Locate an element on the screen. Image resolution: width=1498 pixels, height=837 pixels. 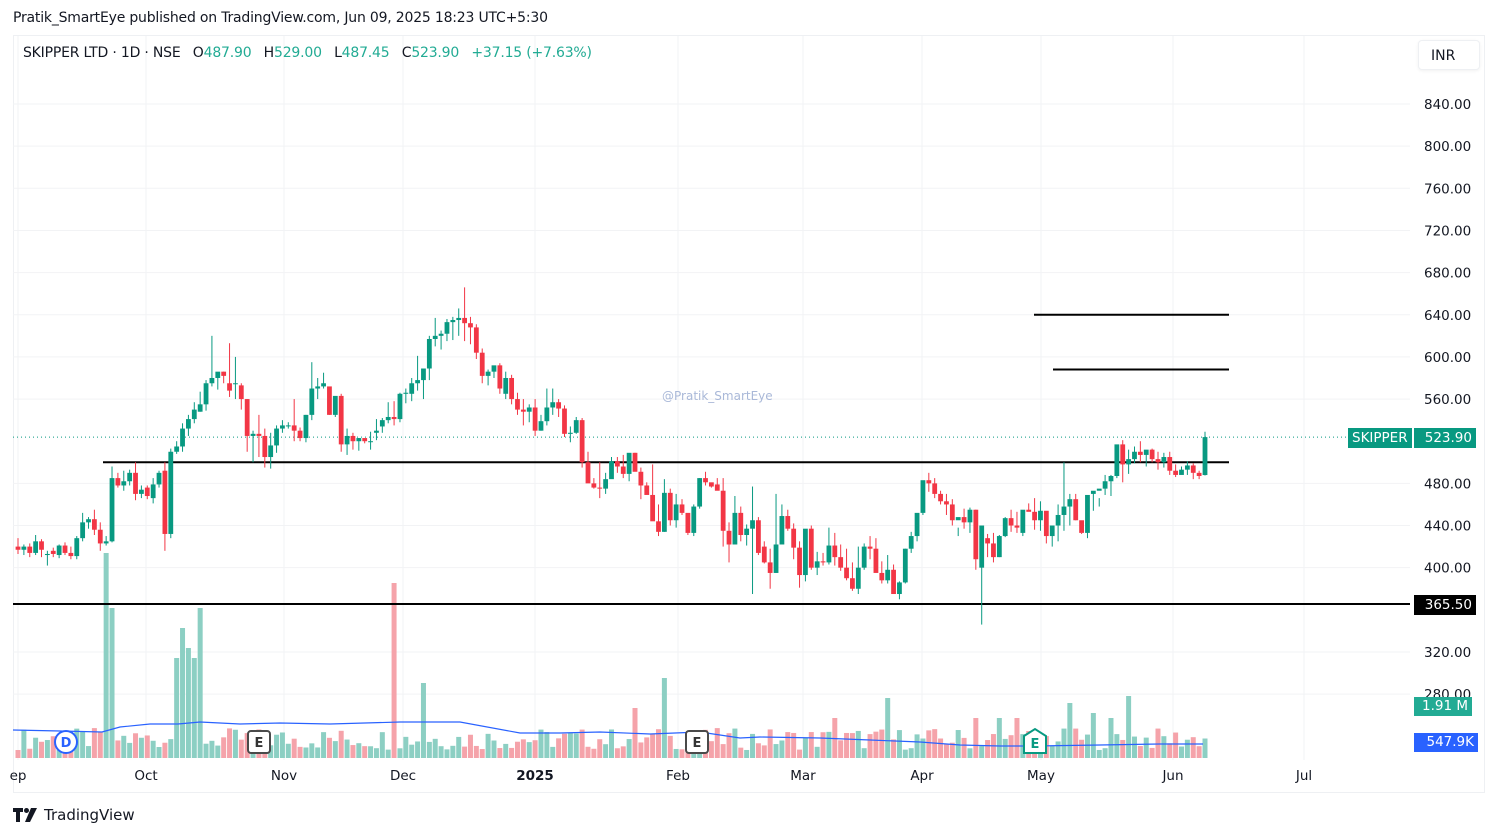
last-price-tag: 523.90 is located at coordinates (1445, 438).